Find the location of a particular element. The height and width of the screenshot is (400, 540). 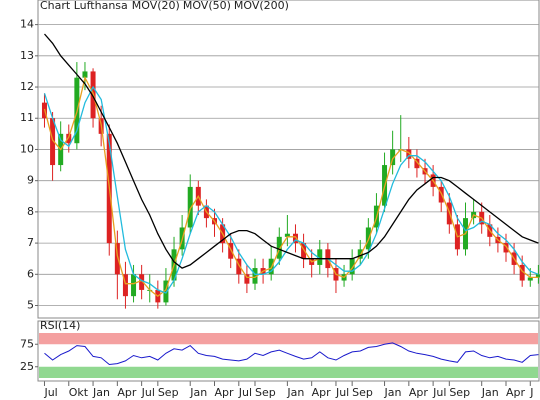

x-tick-label: Okt is located at coordinates (79, 392).